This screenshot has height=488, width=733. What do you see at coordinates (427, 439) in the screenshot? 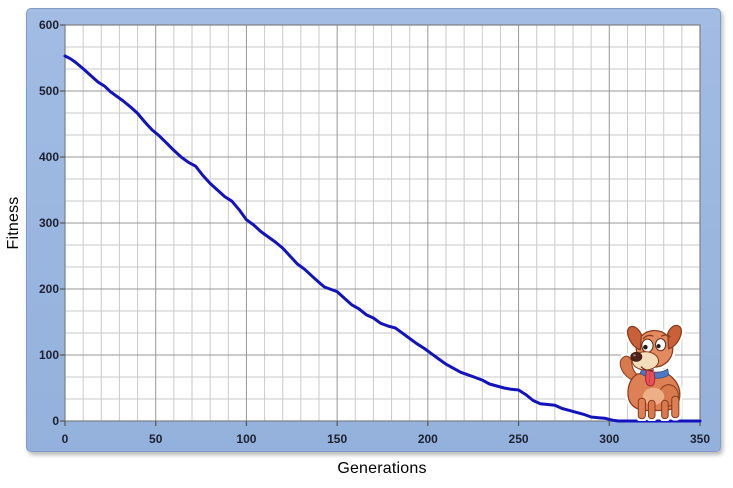
I see `x-tick-label: 200` at bounding box center [427, 439].